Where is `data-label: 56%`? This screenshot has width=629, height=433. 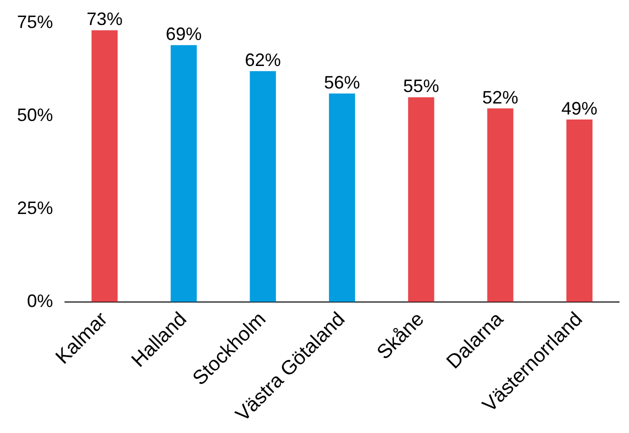 data-label: 56% is located at coordinates (342, 82).